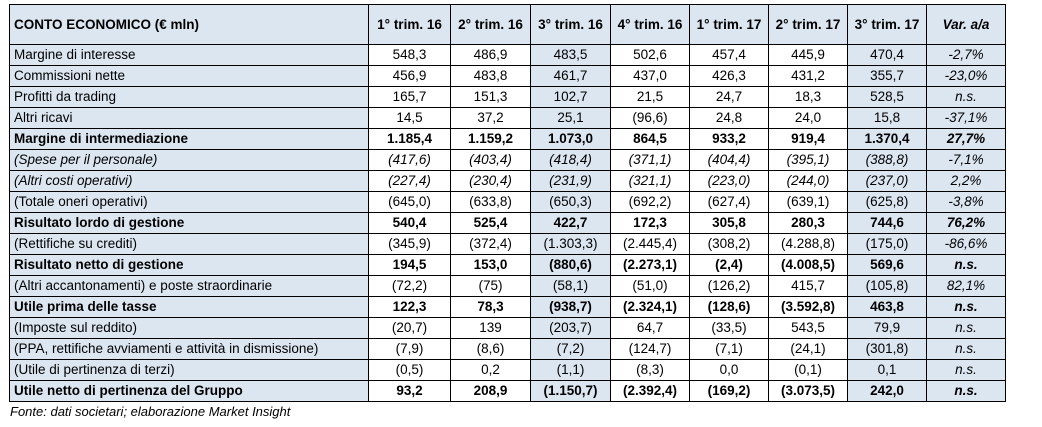 This screenshot has height=427, width=1042. Describe the element at coordinates (808, 160) in the screenshot. I see `value-cell: (395,1)` at that location.